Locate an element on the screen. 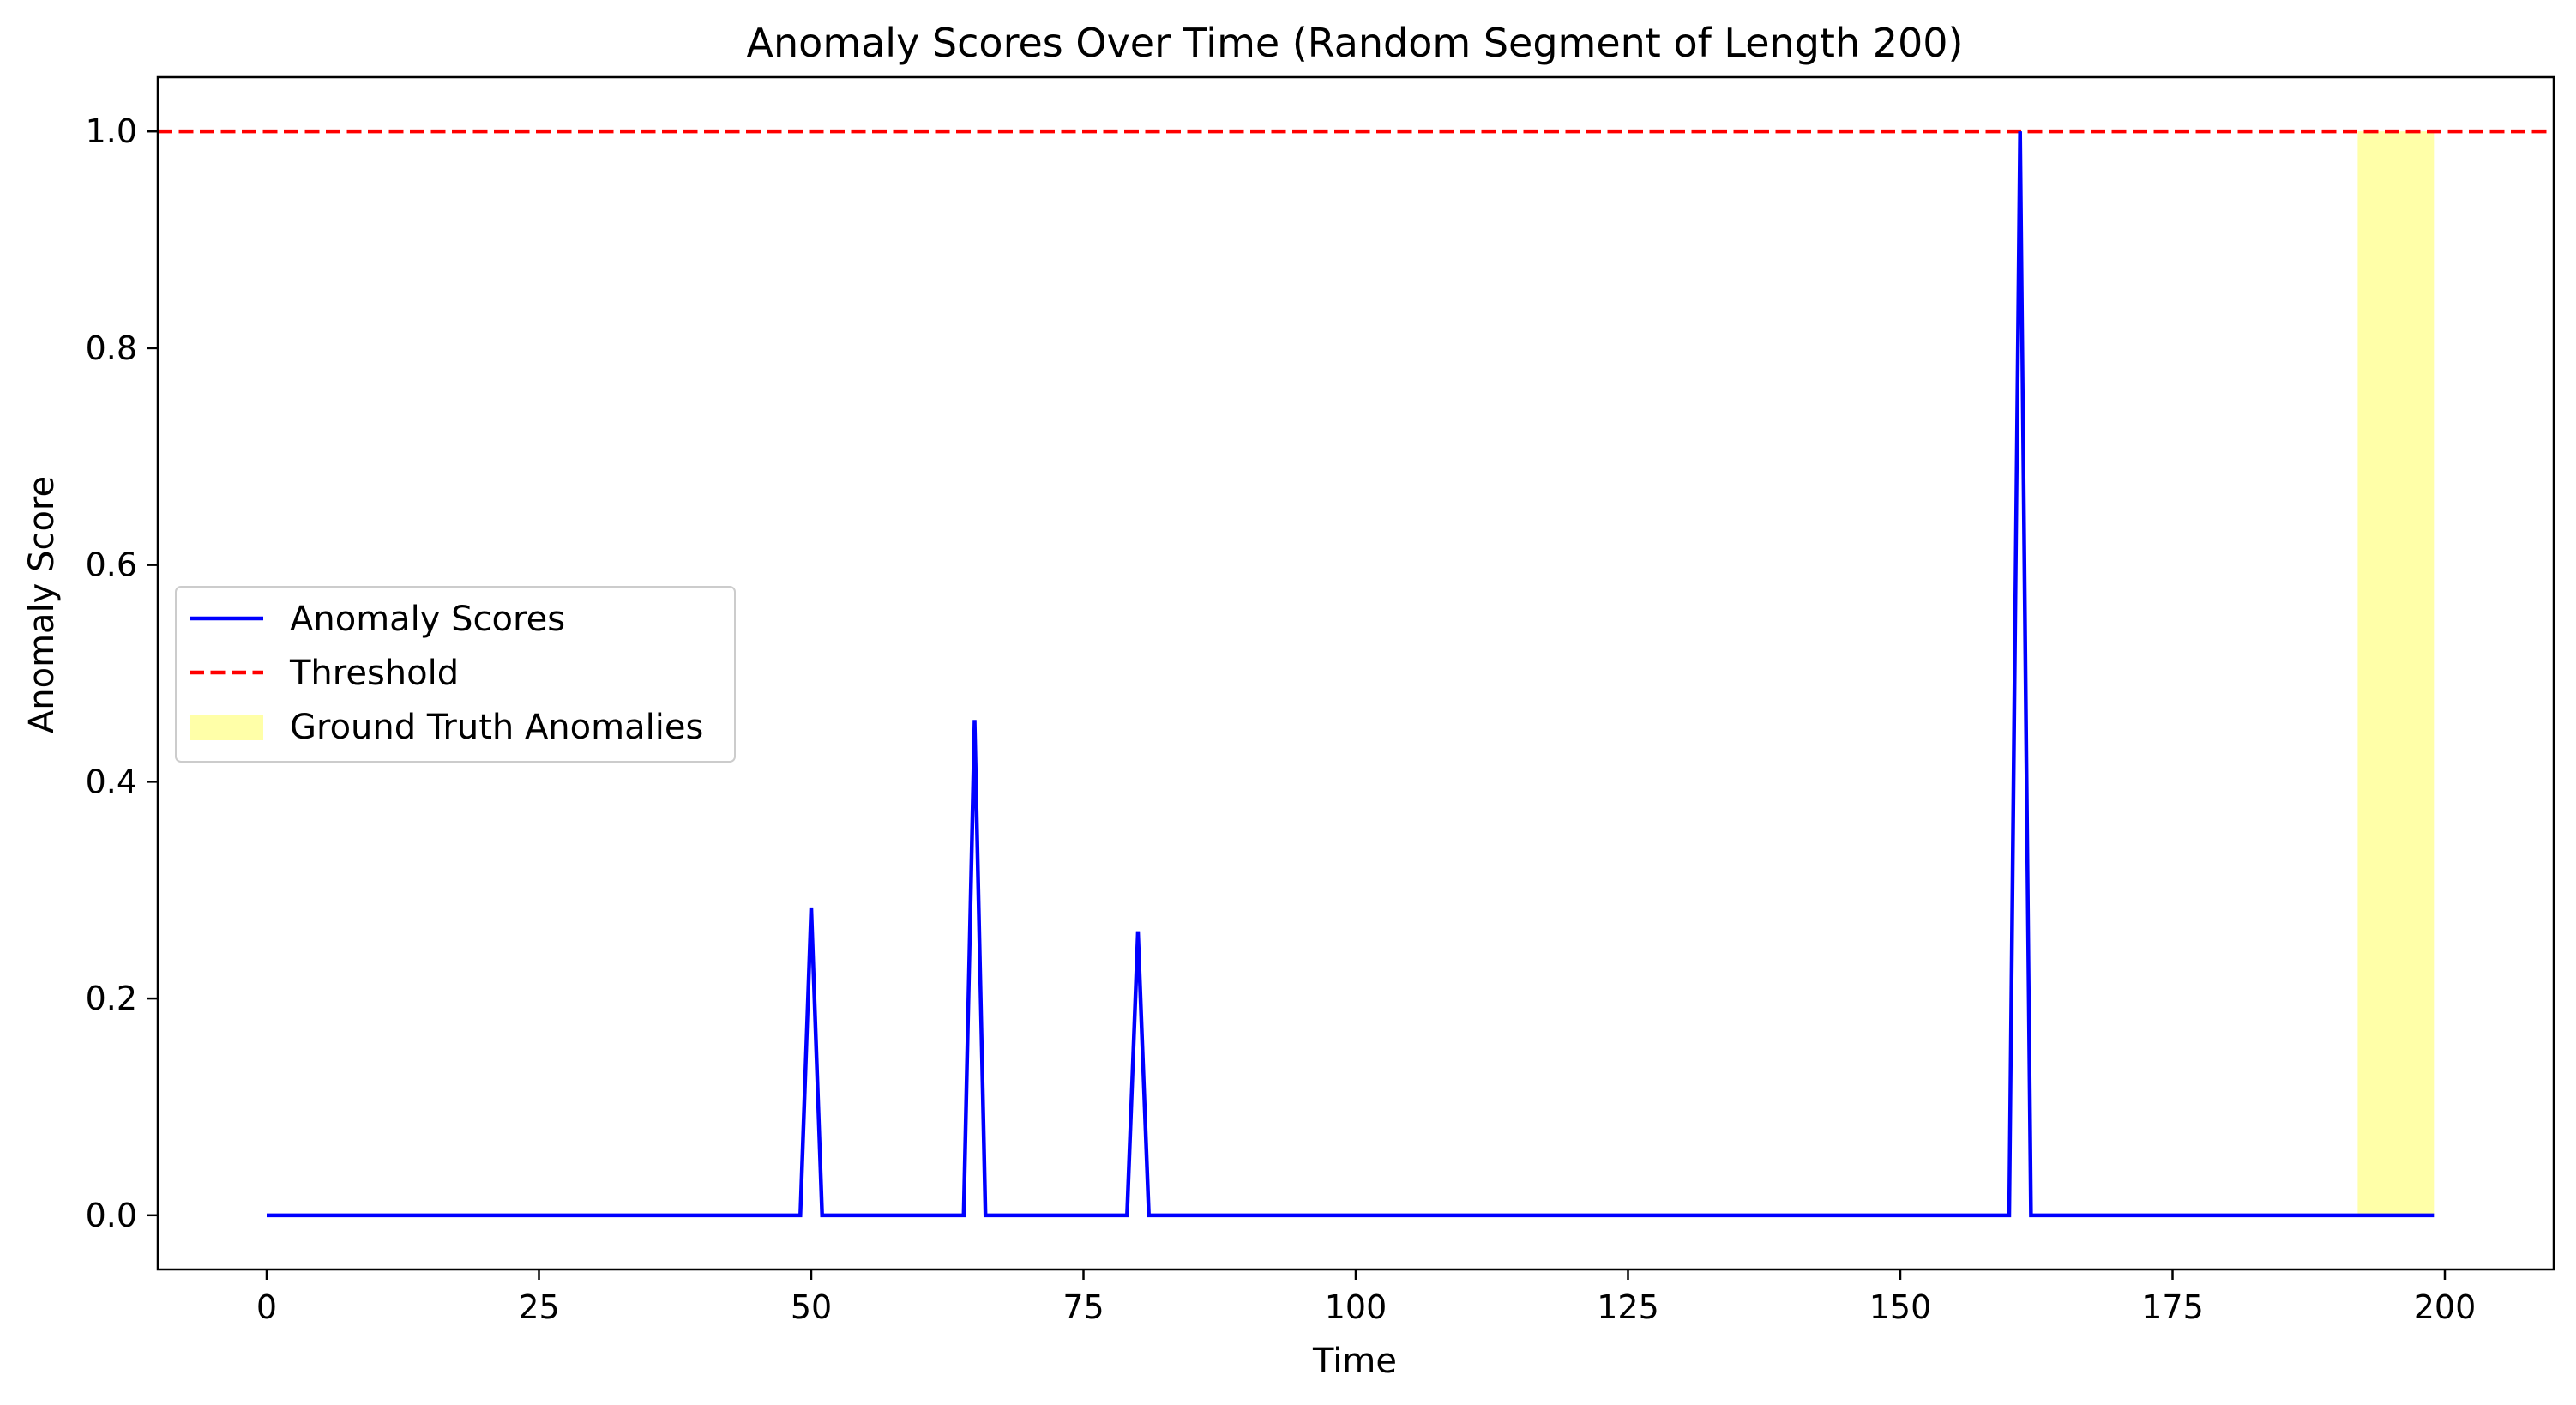 The height and width of the screenshot is (1405, 2576). legend-box is located at coordinates (455, 674).